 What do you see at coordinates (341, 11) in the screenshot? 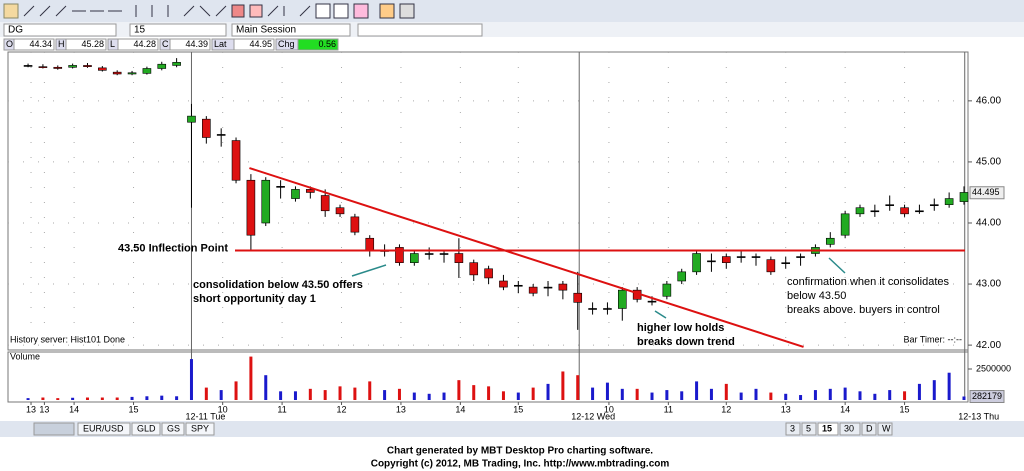
I see `tool-t` at bounding box center [341, 11].